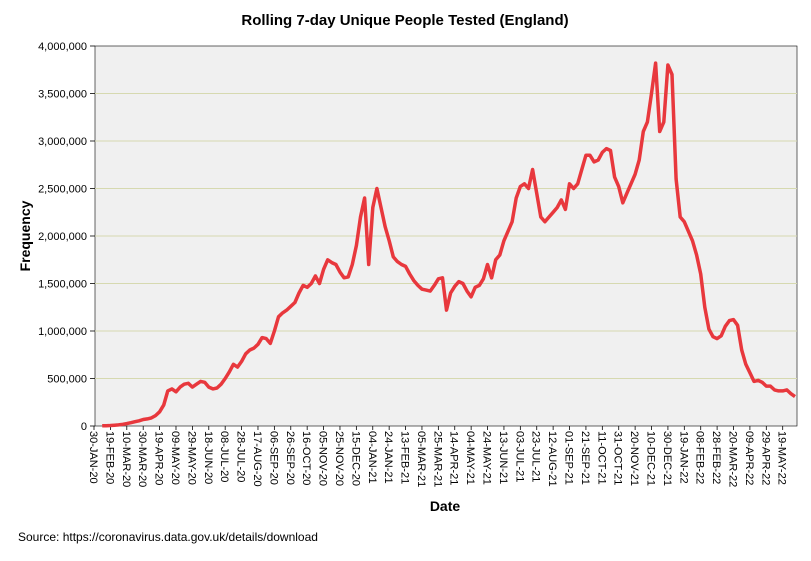 This screenshot has width=811, height=561. I want to click on x-tick-label: 29-MAY-20, so click(191, 458).